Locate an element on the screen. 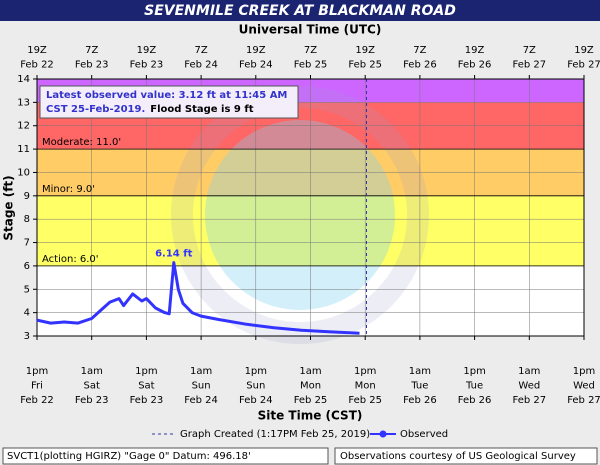 This screenshot has width=600, height=465. flood-stage-label: Minor: 9.0' is located at coordinates (68, 189).